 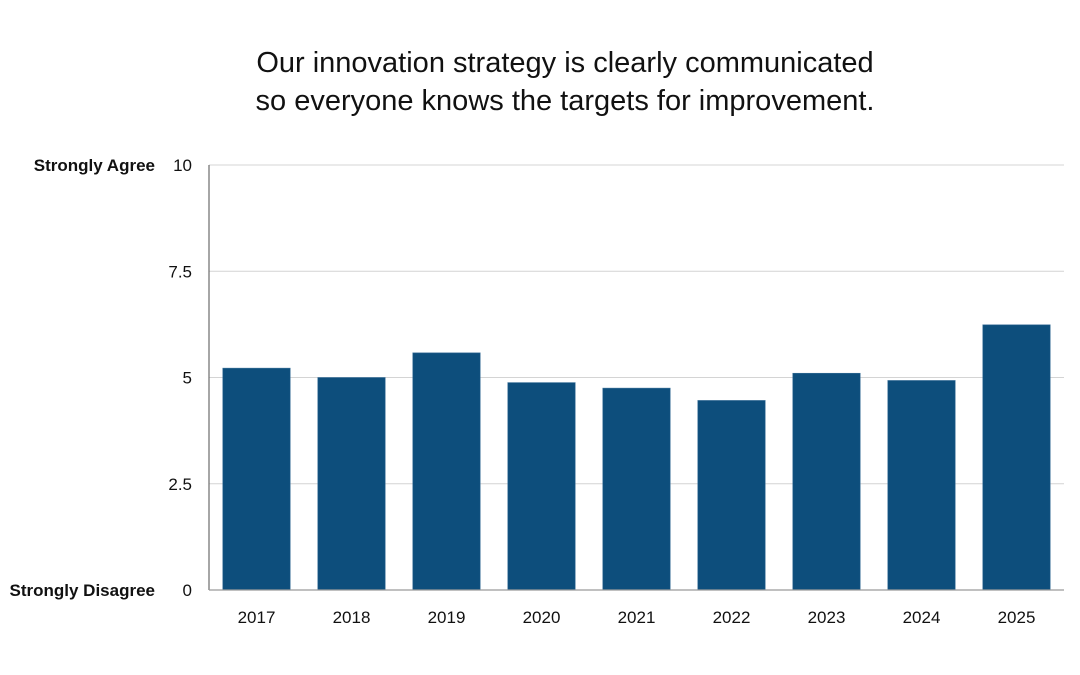 I want to click on x-tick-label: 2021, so click(x=637, y=617).